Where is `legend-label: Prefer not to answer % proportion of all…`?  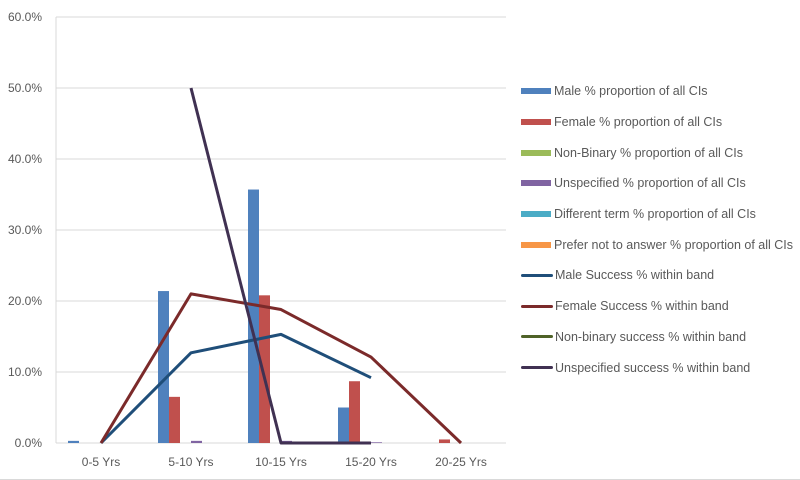
legend-label: Prefer not to answer % proportion of all… is located at coordinates (674, 244).